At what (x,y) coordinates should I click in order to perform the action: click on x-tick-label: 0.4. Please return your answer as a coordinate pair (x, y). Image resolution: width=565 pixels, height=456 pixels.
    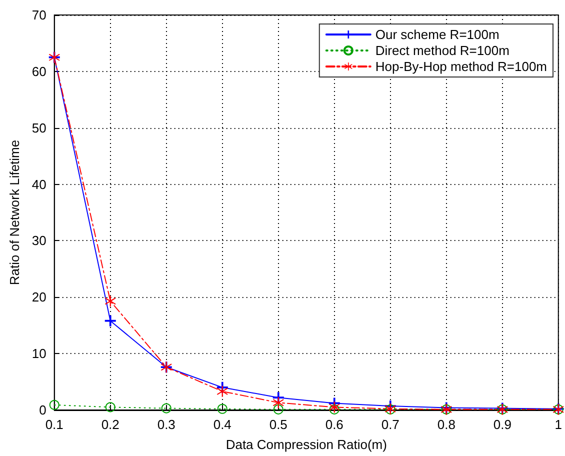
    Looking at the image, I should click on (222, 424).